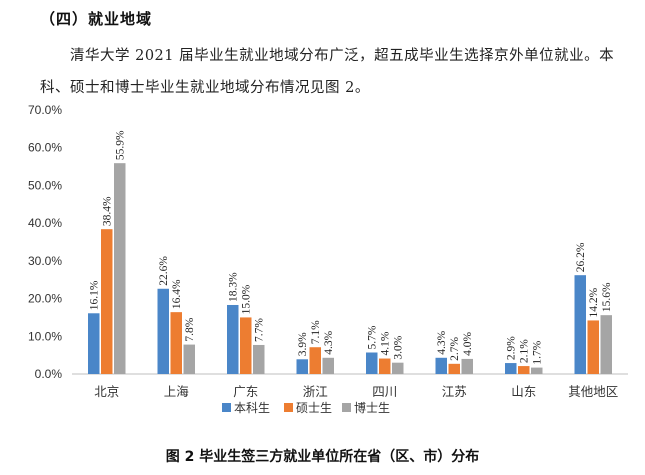 This screenshot has height=475, width=645. Describe the element at coordinates (96, 19) in the screenshot. I see `section-heading: （四）就业地域` at that location.